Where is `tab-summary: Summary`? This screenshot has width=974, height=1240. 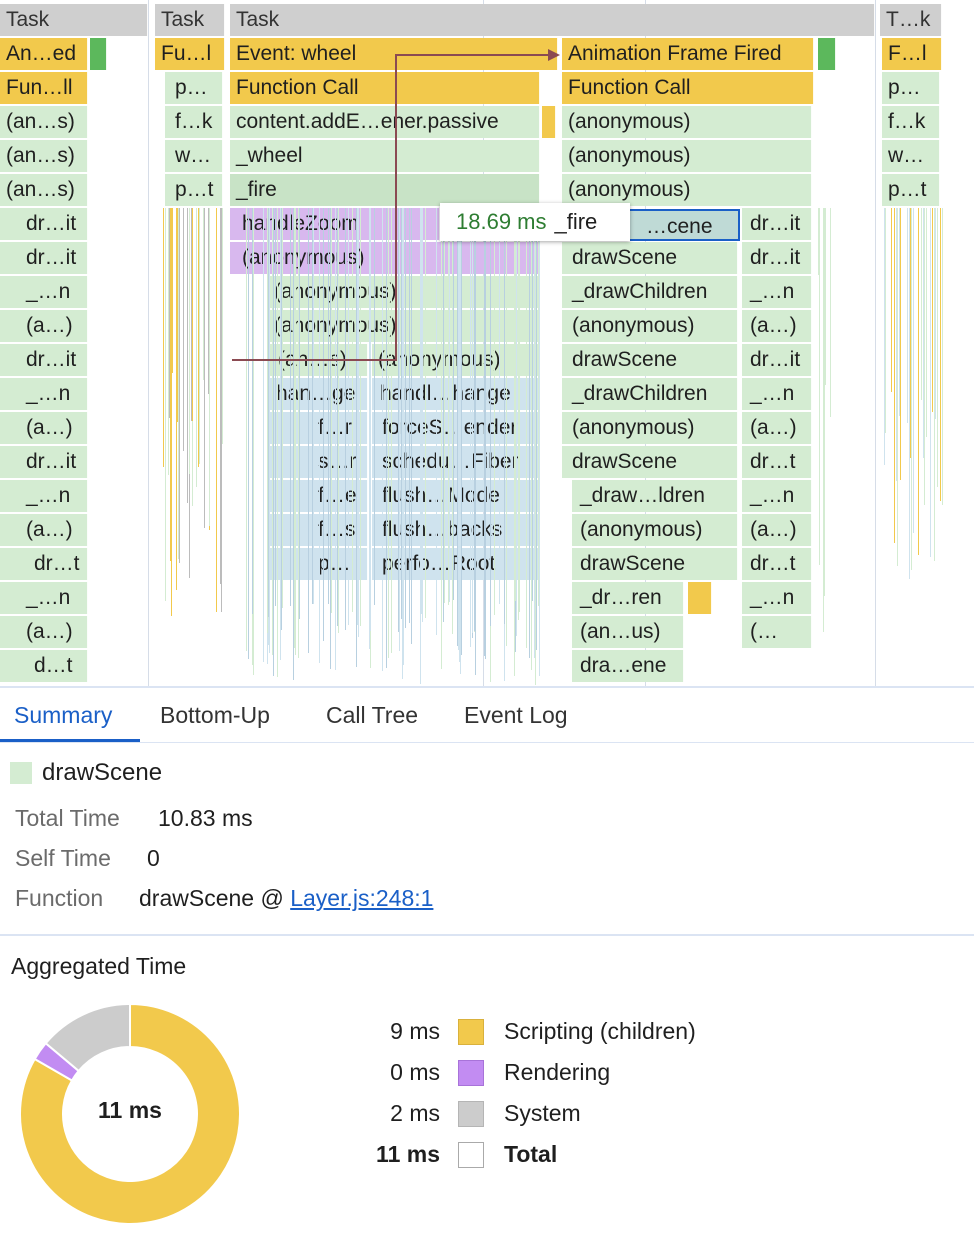 tab-summary: Summary is located at coordinates (63, 715).